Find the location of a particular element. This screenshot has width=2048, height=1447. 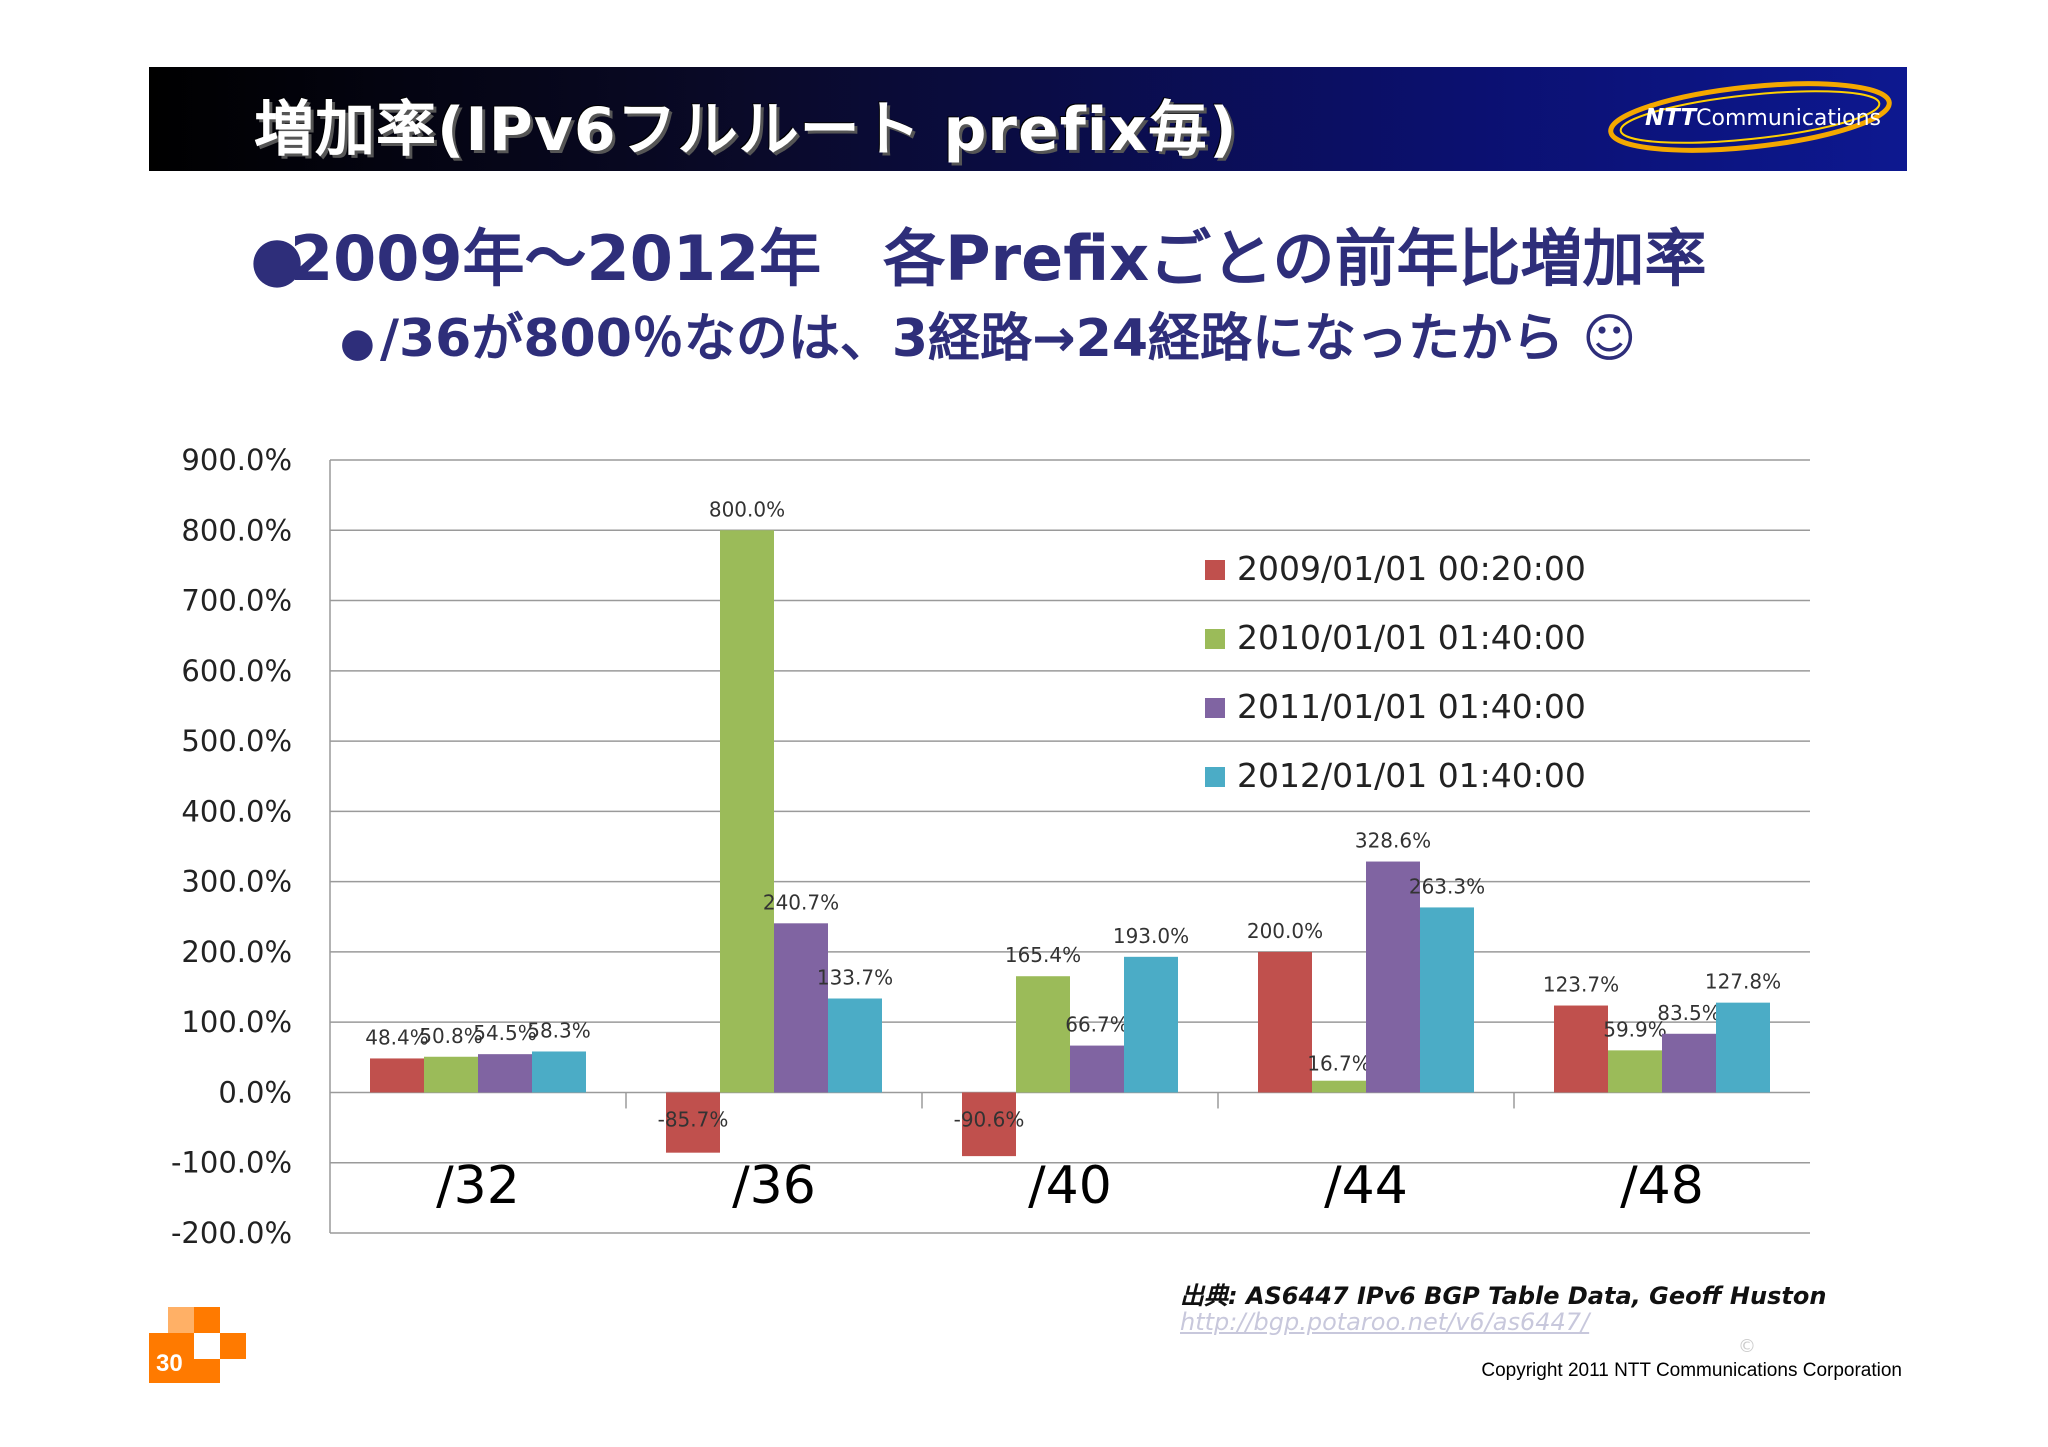

bullet-sub: ●/36が800％なのは、3経路→24経路になったから ☺ is located at coordinates (988, 333).